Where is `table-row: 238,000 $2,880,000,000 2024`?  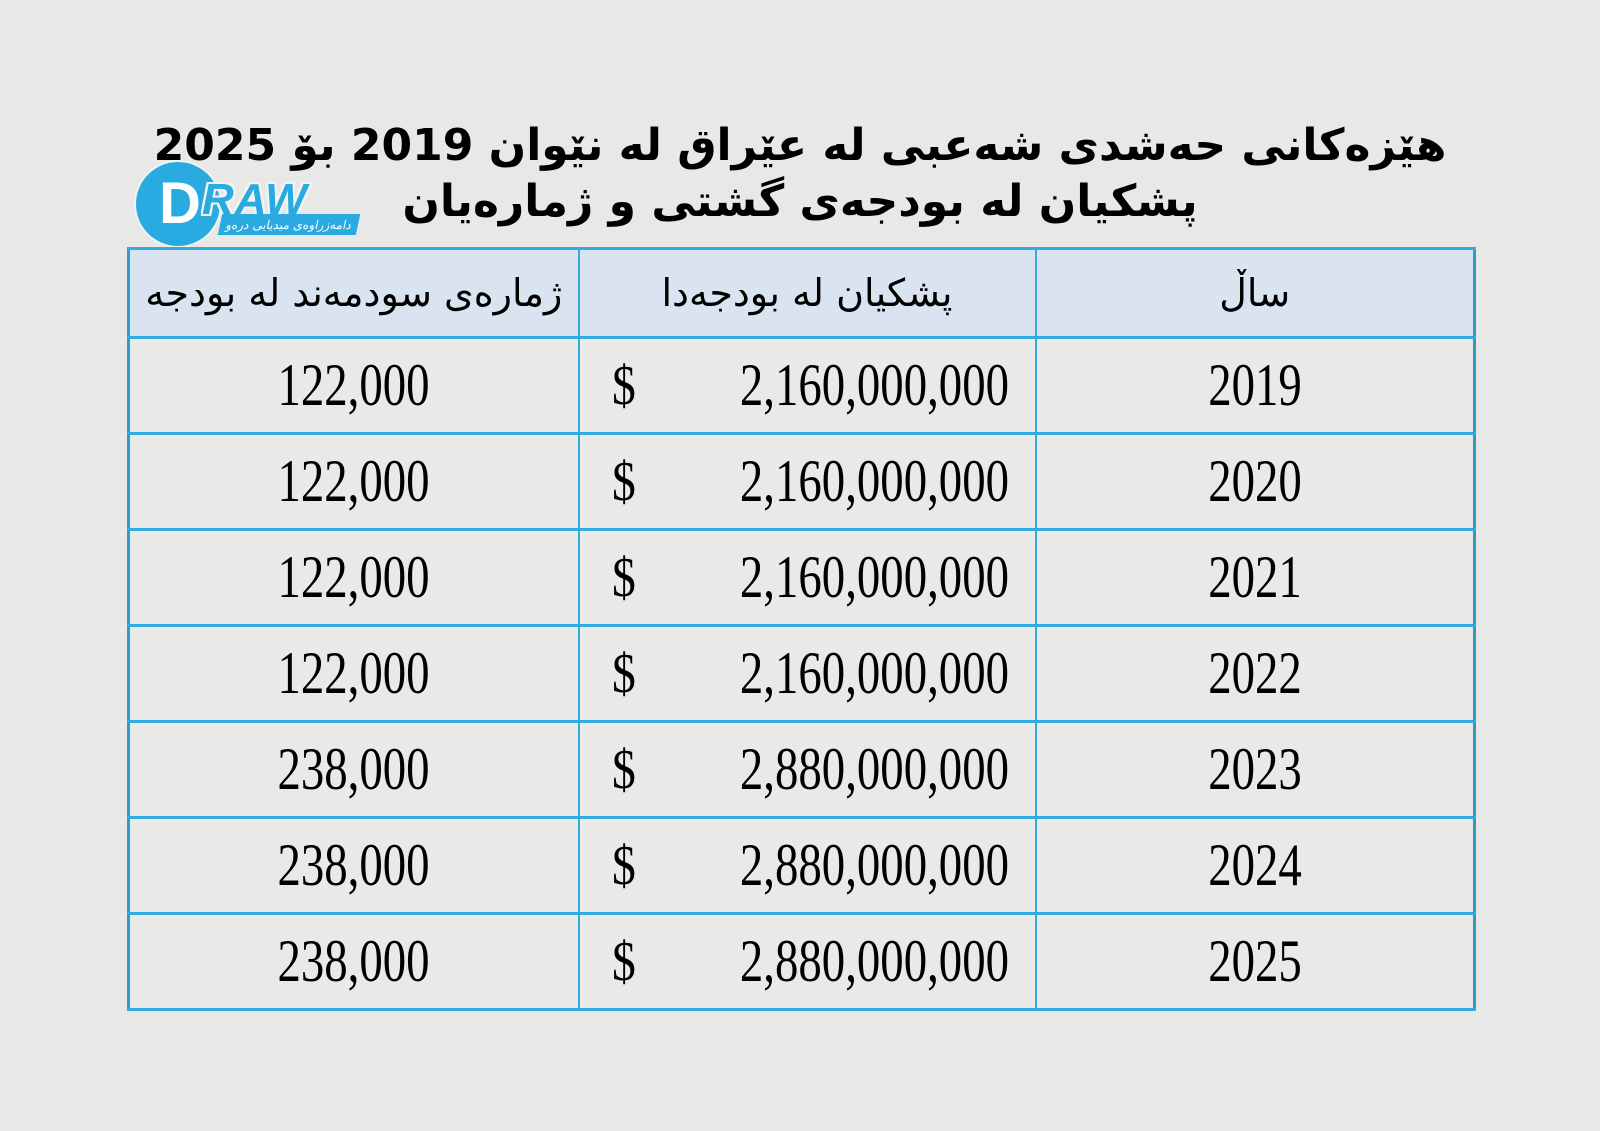
table-row: 238,000 $2,880,000,000 2024 is located at coordinates (801, 865).